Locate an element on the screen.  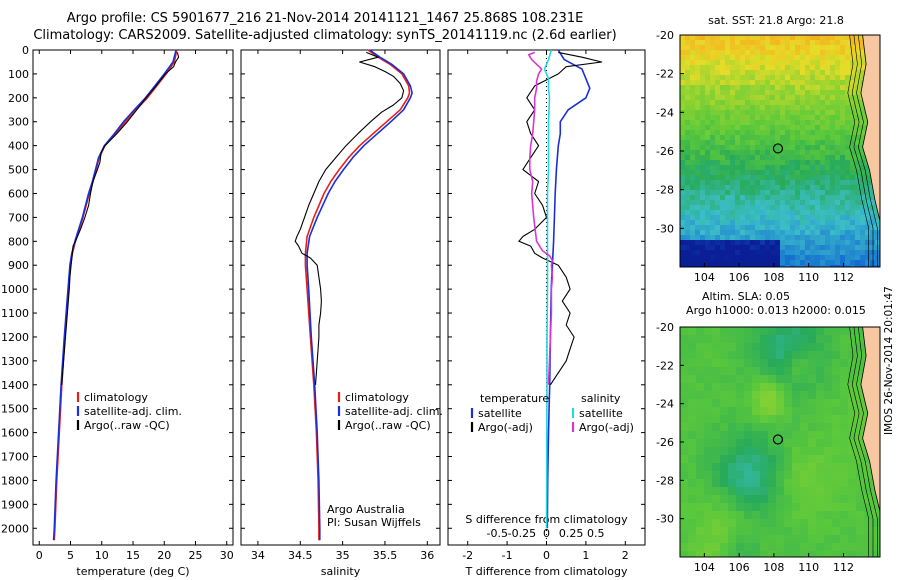
bathymetry-contour is located at coordinates (862, 151).